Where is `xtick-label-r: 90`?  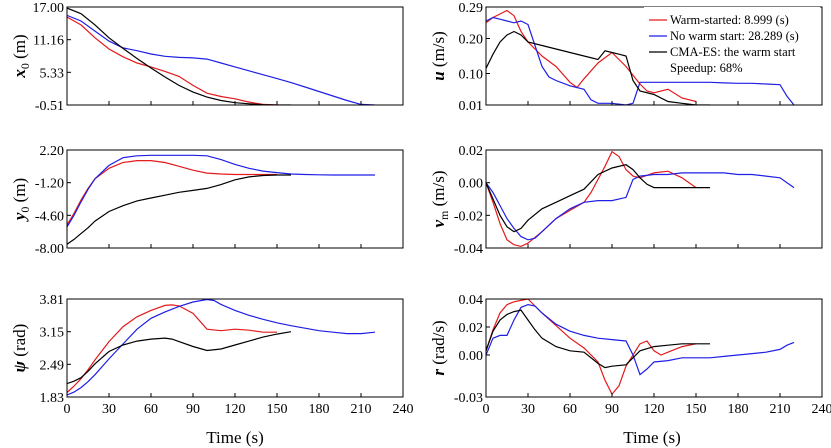 xtick-label-r: 90 is located at coordinates (612, 409).